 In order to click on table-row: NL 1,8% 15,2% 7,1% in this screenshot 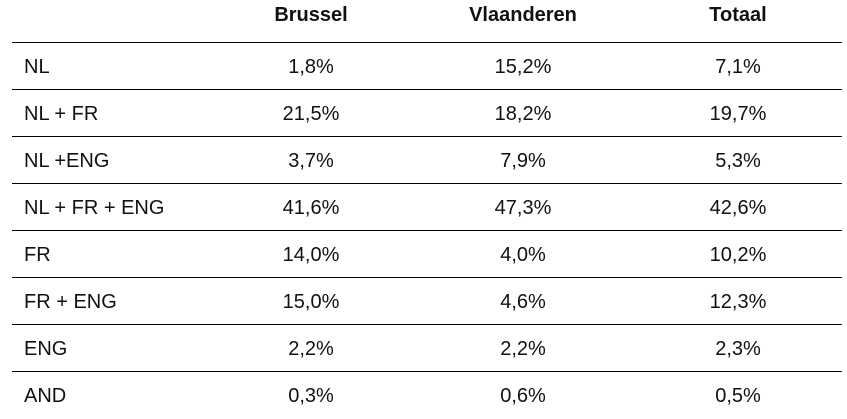, I will do `click(427, 66)`.